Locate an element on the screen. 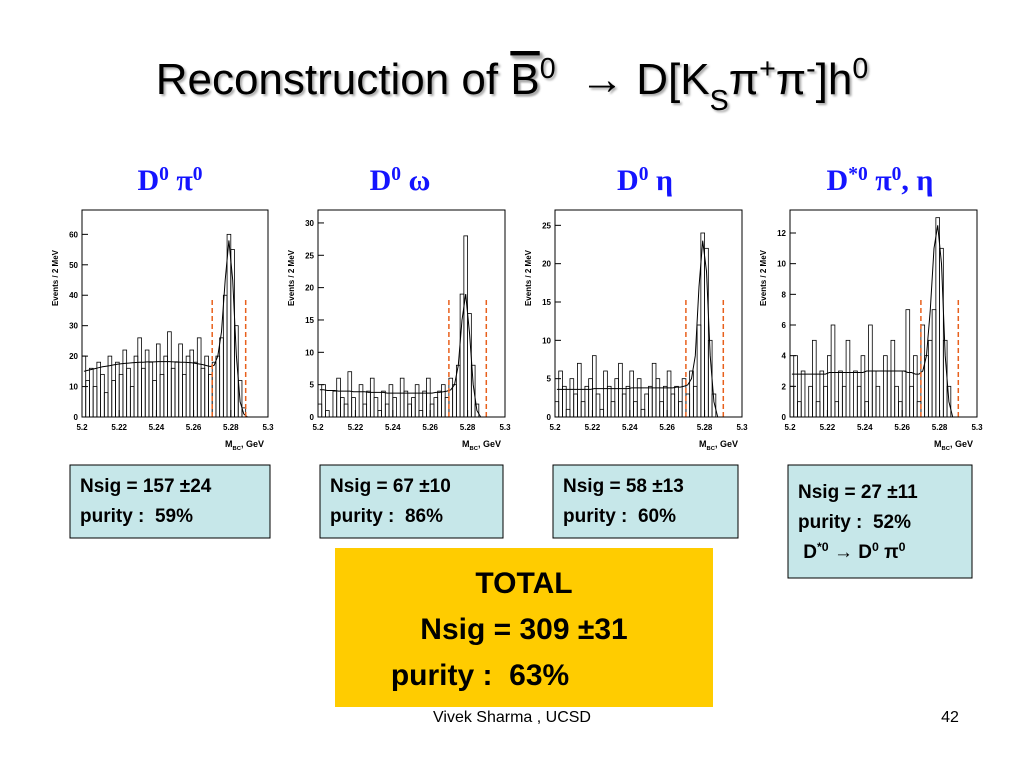 Image resolution: width=1024 pixels, height=768 pixels. y-tick-label: 12 is located at coordinates (781, 233).